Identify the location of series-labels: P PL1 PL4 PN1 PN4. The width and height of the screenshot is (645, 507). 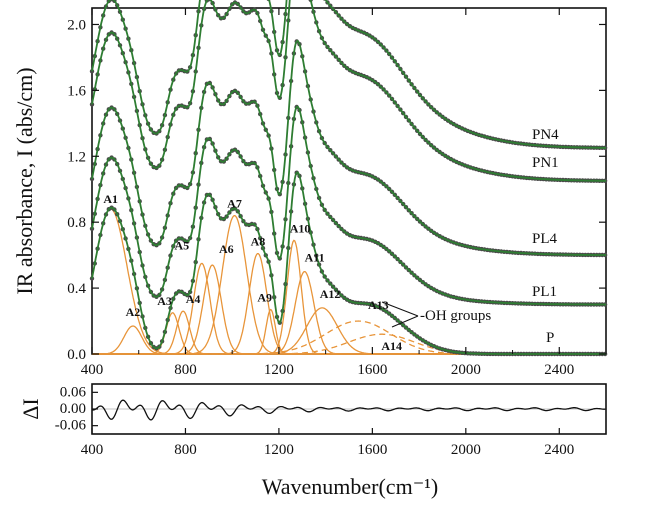
(545, 236).